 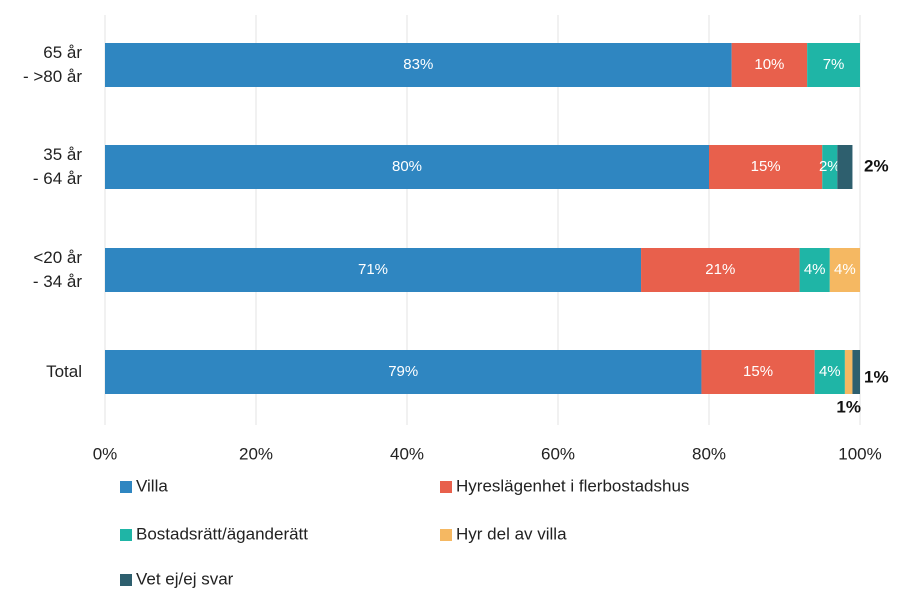 I want to click on category-label: 65 år - >80 år, so click(x=52, y=64).